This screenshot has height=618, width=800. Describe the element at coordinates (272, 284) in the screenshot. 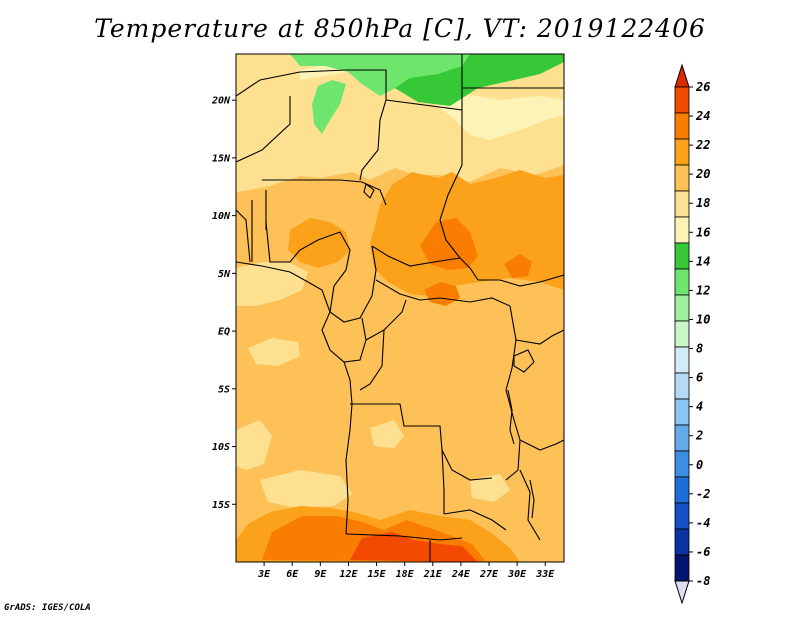

I see `band-16-18-coast` at that location.